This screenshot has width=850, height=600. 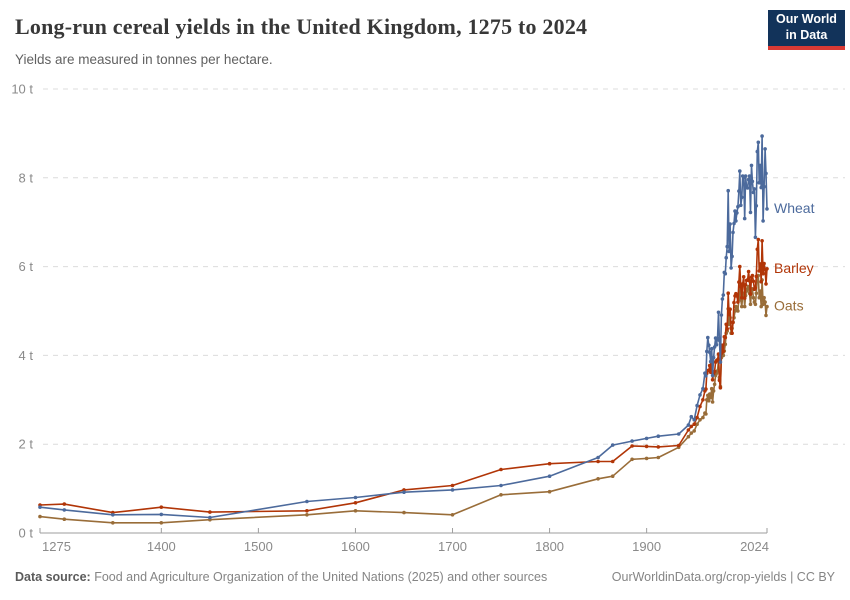 I want to click on series-label-wheat: Wheat, so click(x=794, y=208).